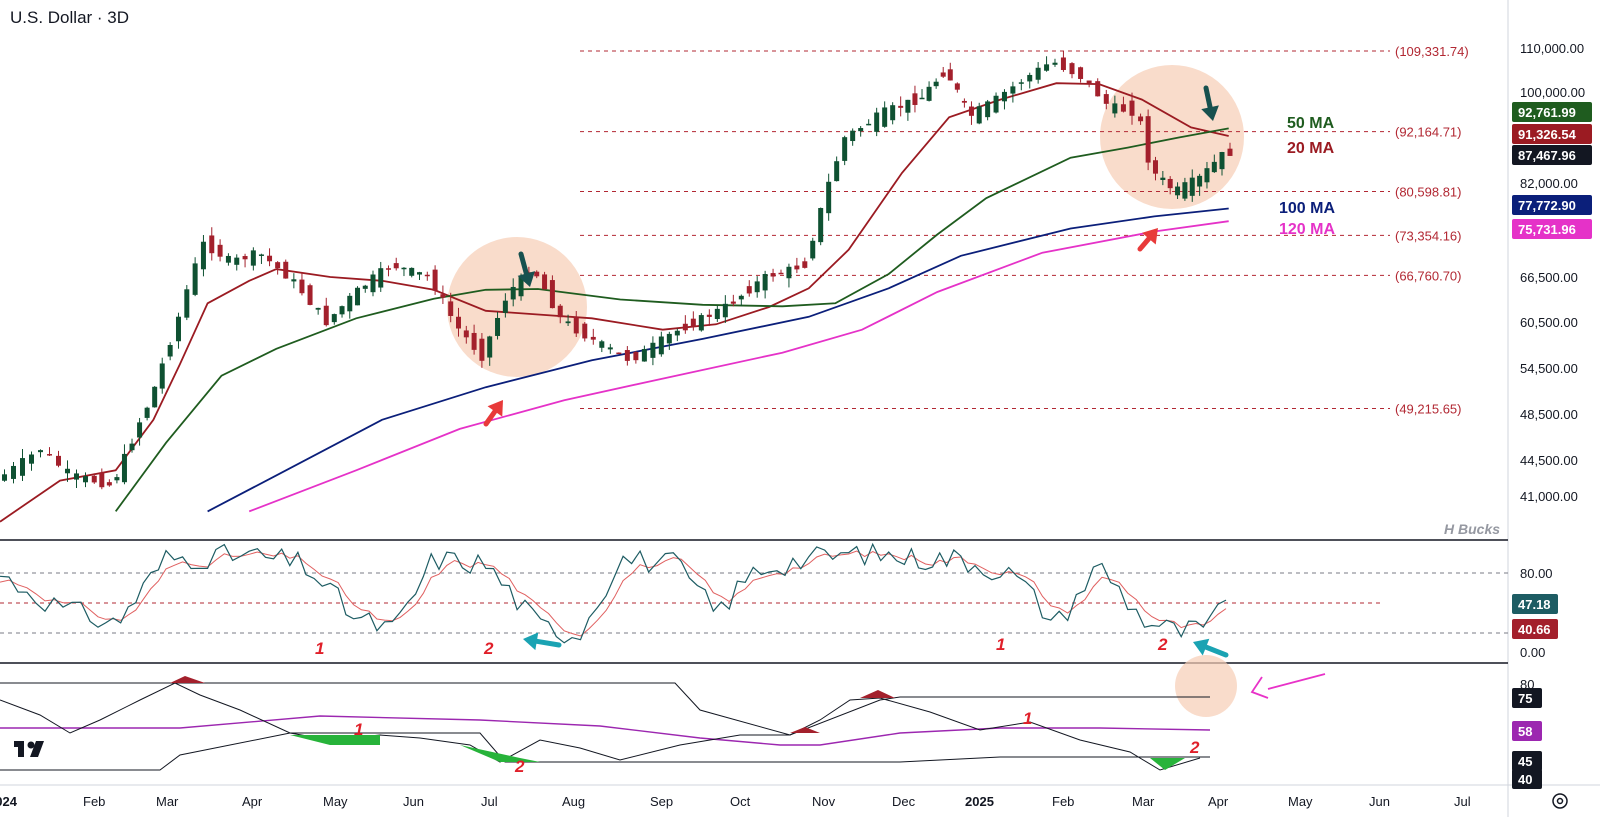 This screenshot has height=817, width=1600. I want to click on stoch-k-line, so click(613, 593).